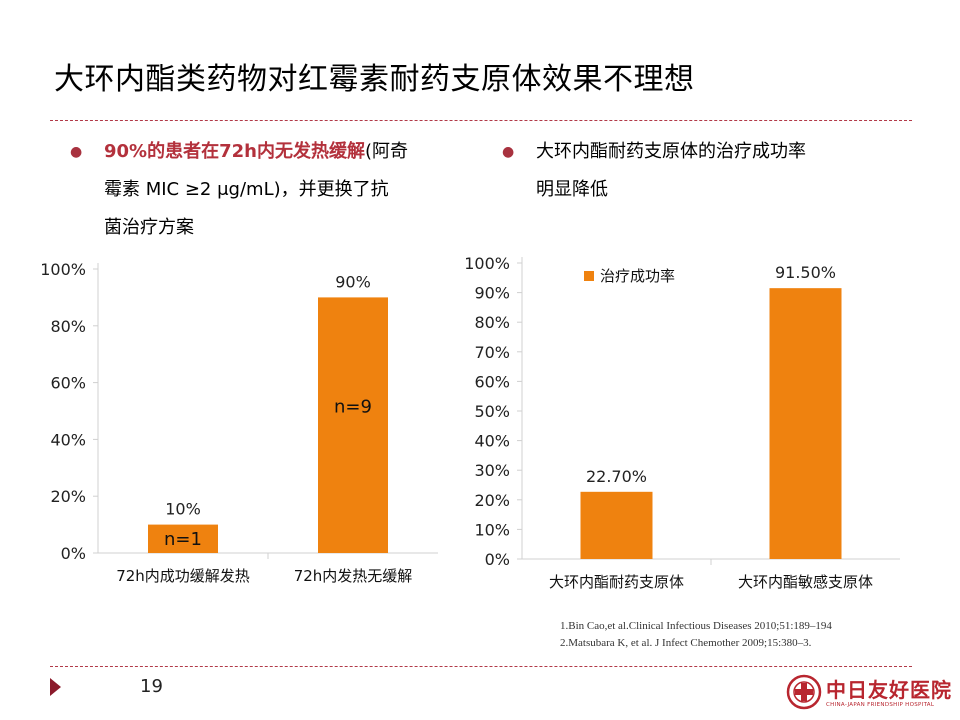  What do you see at coordinates (386, 151) in the screenshot?
I see `bullet-text: (阿奇` at bounding box center [386, 151].